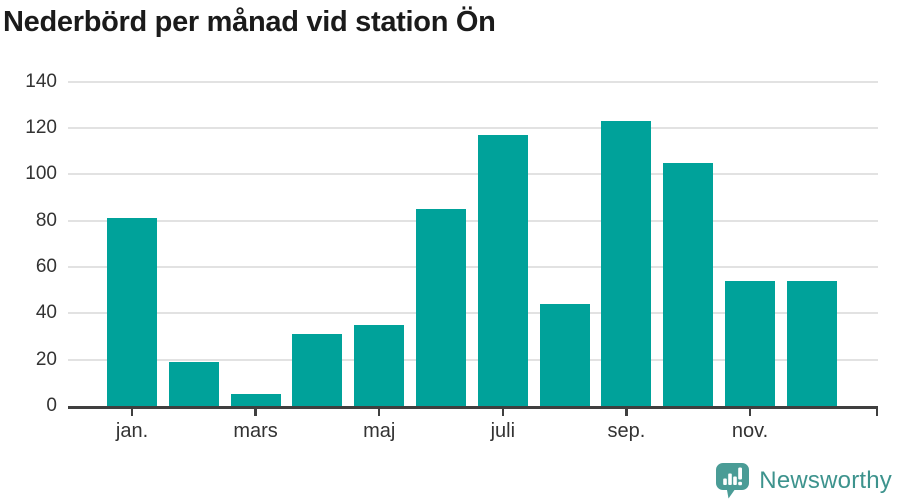  I want to click on bar-apr., so click(317, 370).